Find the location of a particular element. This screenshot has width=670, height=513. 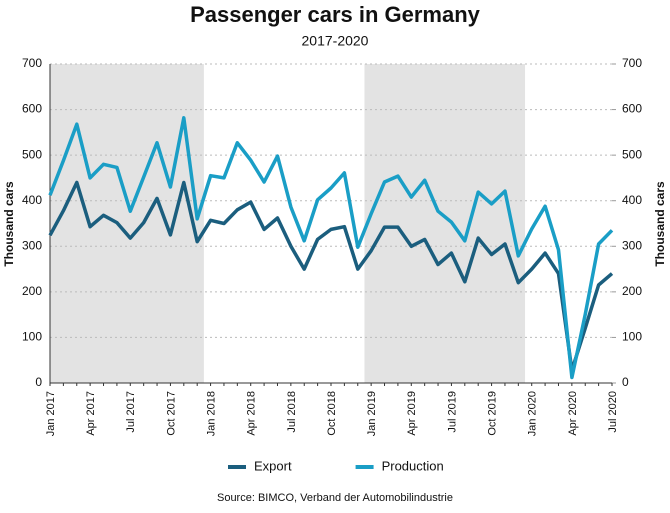

y-tick-label: 500 is located at coordinates (32, 154).